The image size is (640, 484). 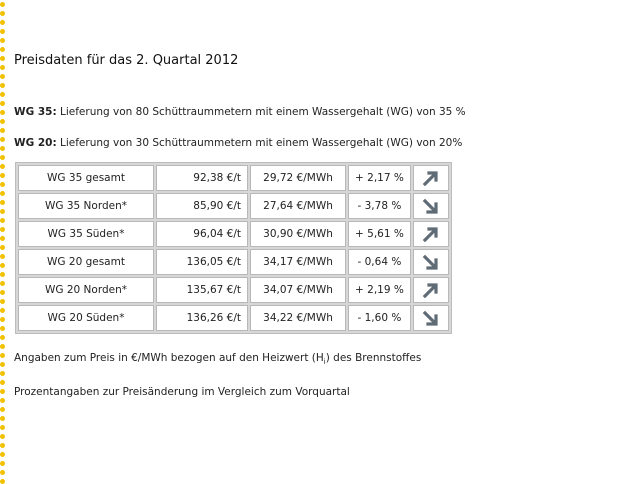 What do you see at coordinates (324, 362) in the screenshot?
I see `note-subscript: i` at bounding box center [324, 362].